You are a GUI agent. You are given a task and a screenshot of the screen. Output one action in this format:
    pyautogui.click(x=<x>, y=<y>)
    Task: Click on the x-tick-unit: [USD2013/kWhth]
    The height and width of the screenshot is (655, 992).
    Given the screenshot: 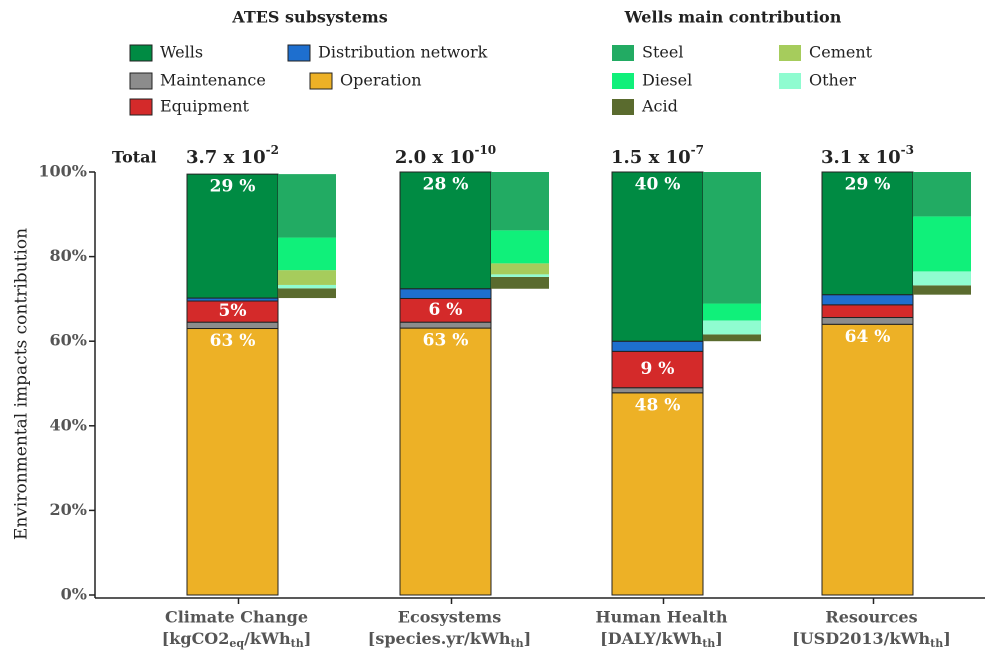 What is the action you would take?
    pyautogui.click(x=871, y=640)
    